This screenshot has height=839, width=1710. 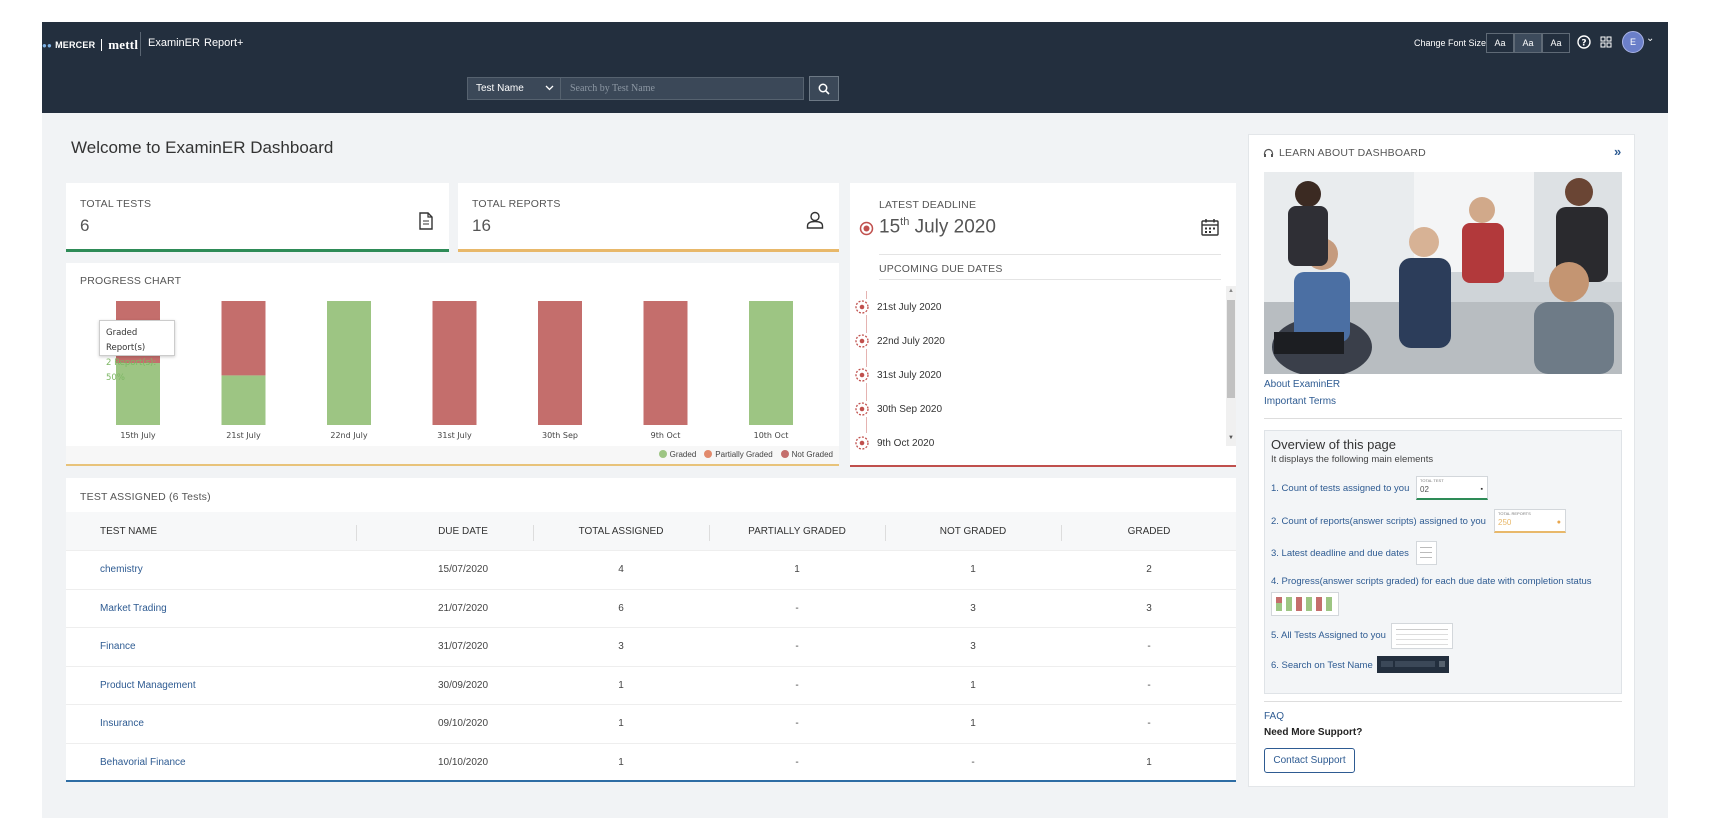 What do you see at coordinates (349, 435) in the screenshot?
I see `x-tick-label: 22nd July` at bounding box center [349, 435].